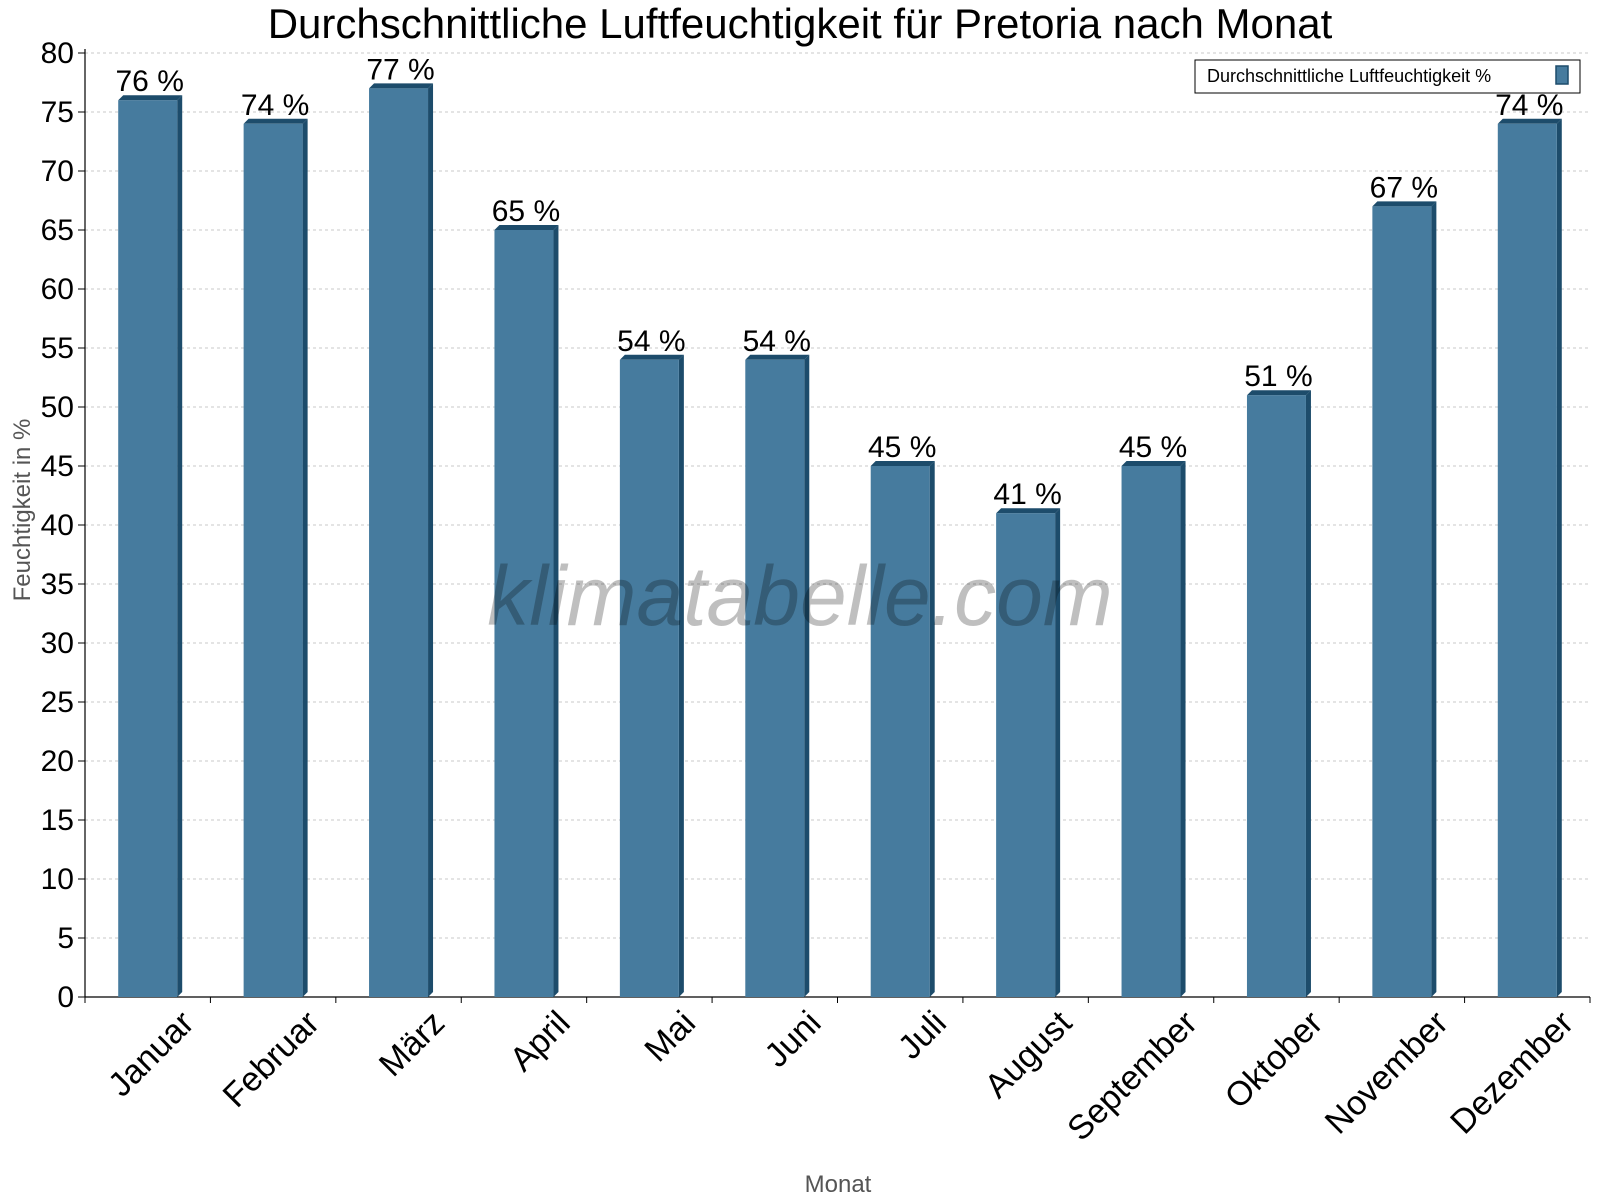 Image resolution: width=1600 pixels, height=1200 pixels. I want to click on month-label: April, so click(540, 1041).